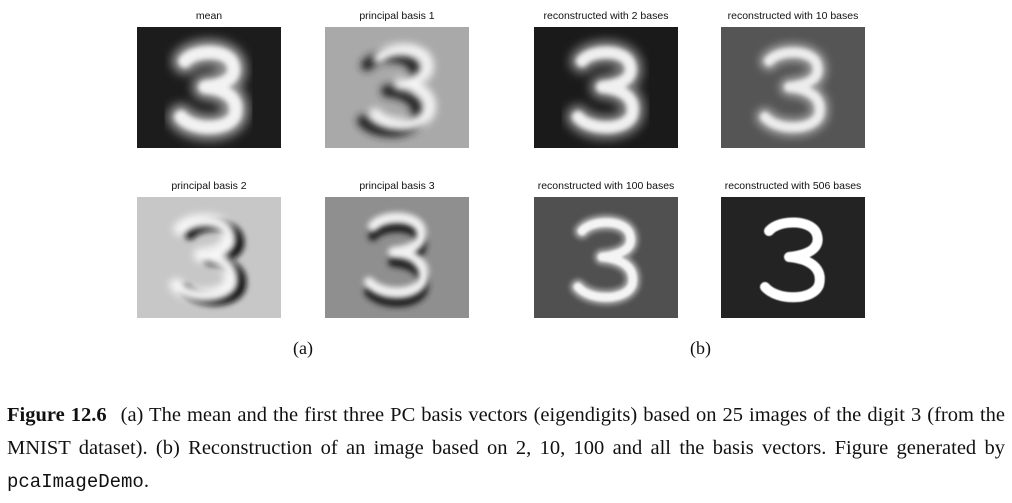  Describe the element at coordinates (700, 348) in the screenshot. I see `subfigure-label-b: (b)` at that location.